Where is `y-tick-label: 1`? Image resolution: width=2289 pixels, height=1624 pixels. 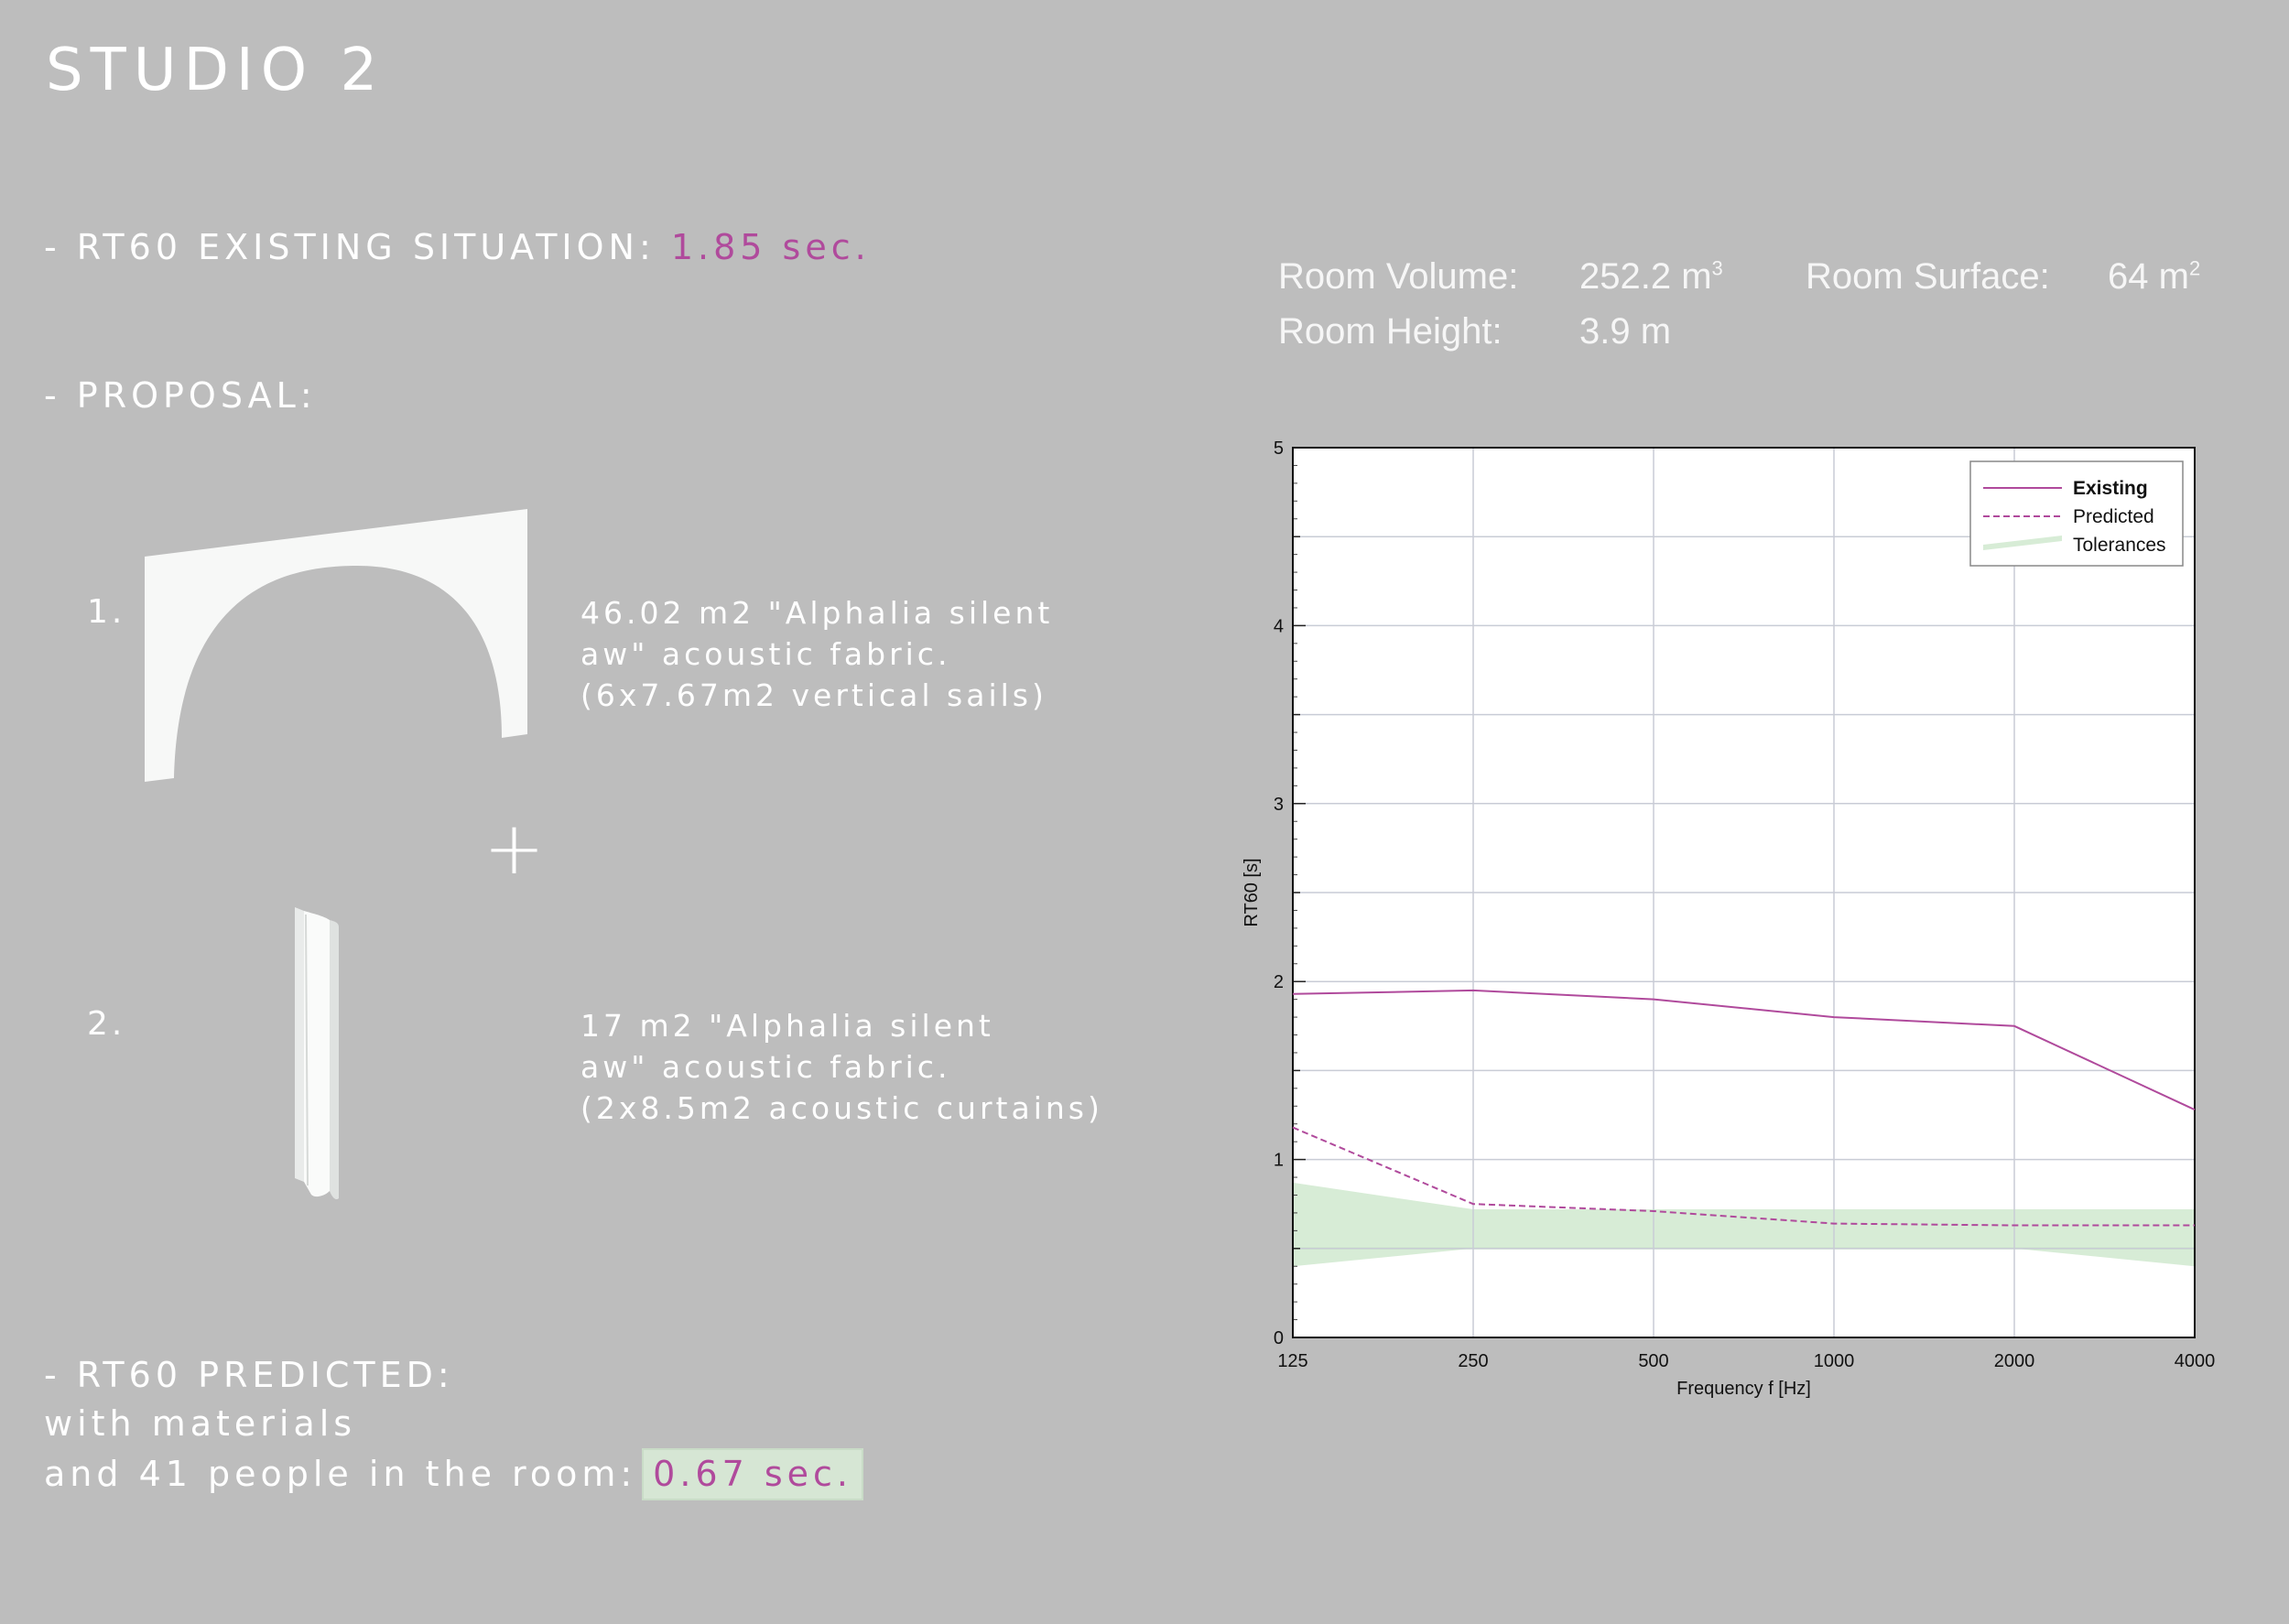 y-tick-label: 1 is located at coordinates (1279, 1161).